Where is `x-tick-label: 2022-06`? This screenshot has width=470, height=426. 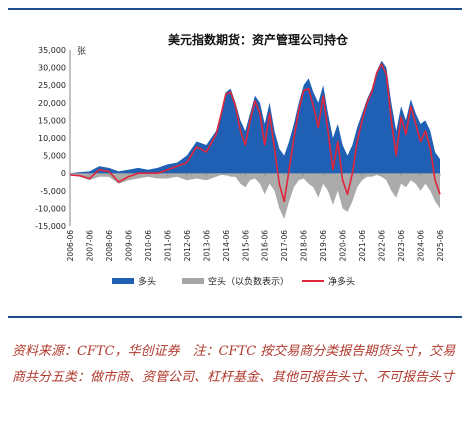 x-tick-label: 2022-06 is located at coordinates (382, 246).